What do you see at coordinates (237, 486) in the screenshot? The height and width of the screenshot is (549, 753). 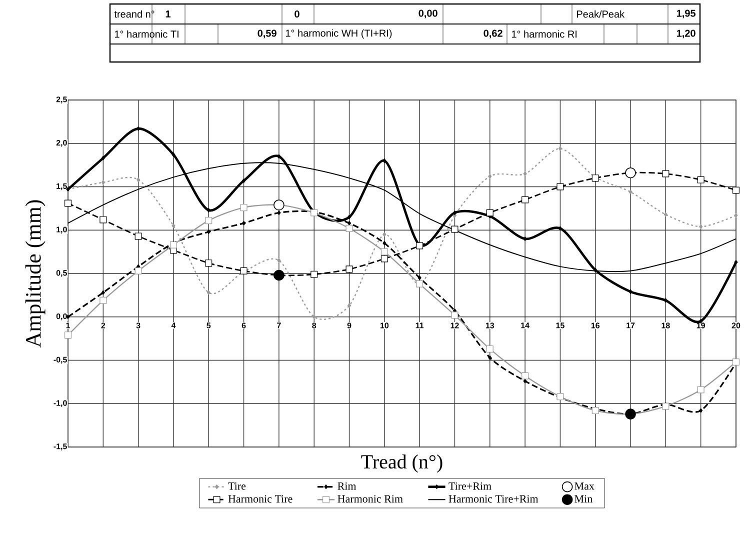 I see `legend-label: Tire` at bounding box center [237, 486].